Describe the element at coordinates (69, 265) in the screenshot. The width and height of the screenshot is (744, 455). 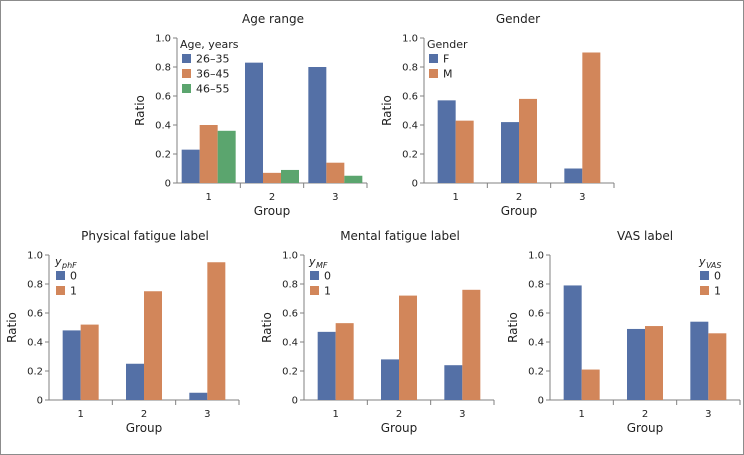
I see `legend-title-subscript: phF` at that location.